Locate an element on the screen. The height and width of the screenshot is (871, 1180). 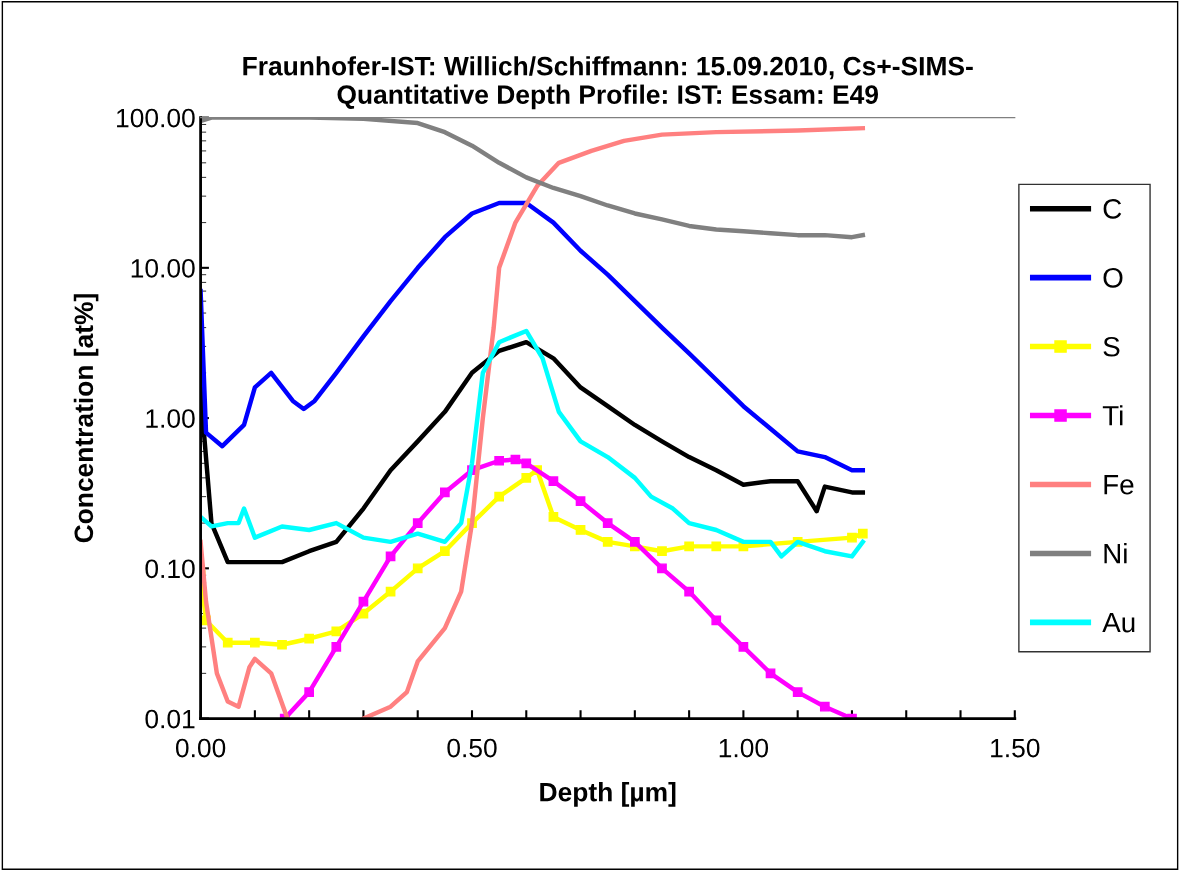
y-tick-label: 0.01 is located at coordinates (170, 719).